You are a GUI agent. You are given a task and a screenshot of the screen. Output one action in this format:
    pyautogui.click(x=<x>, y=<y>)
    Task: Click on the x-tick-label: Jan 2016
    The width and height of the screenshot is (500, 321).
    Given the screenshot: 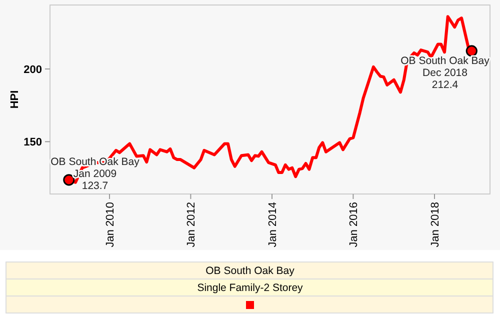 What is the action you would take?
    pyautogui.click(x=354, y=225)
    